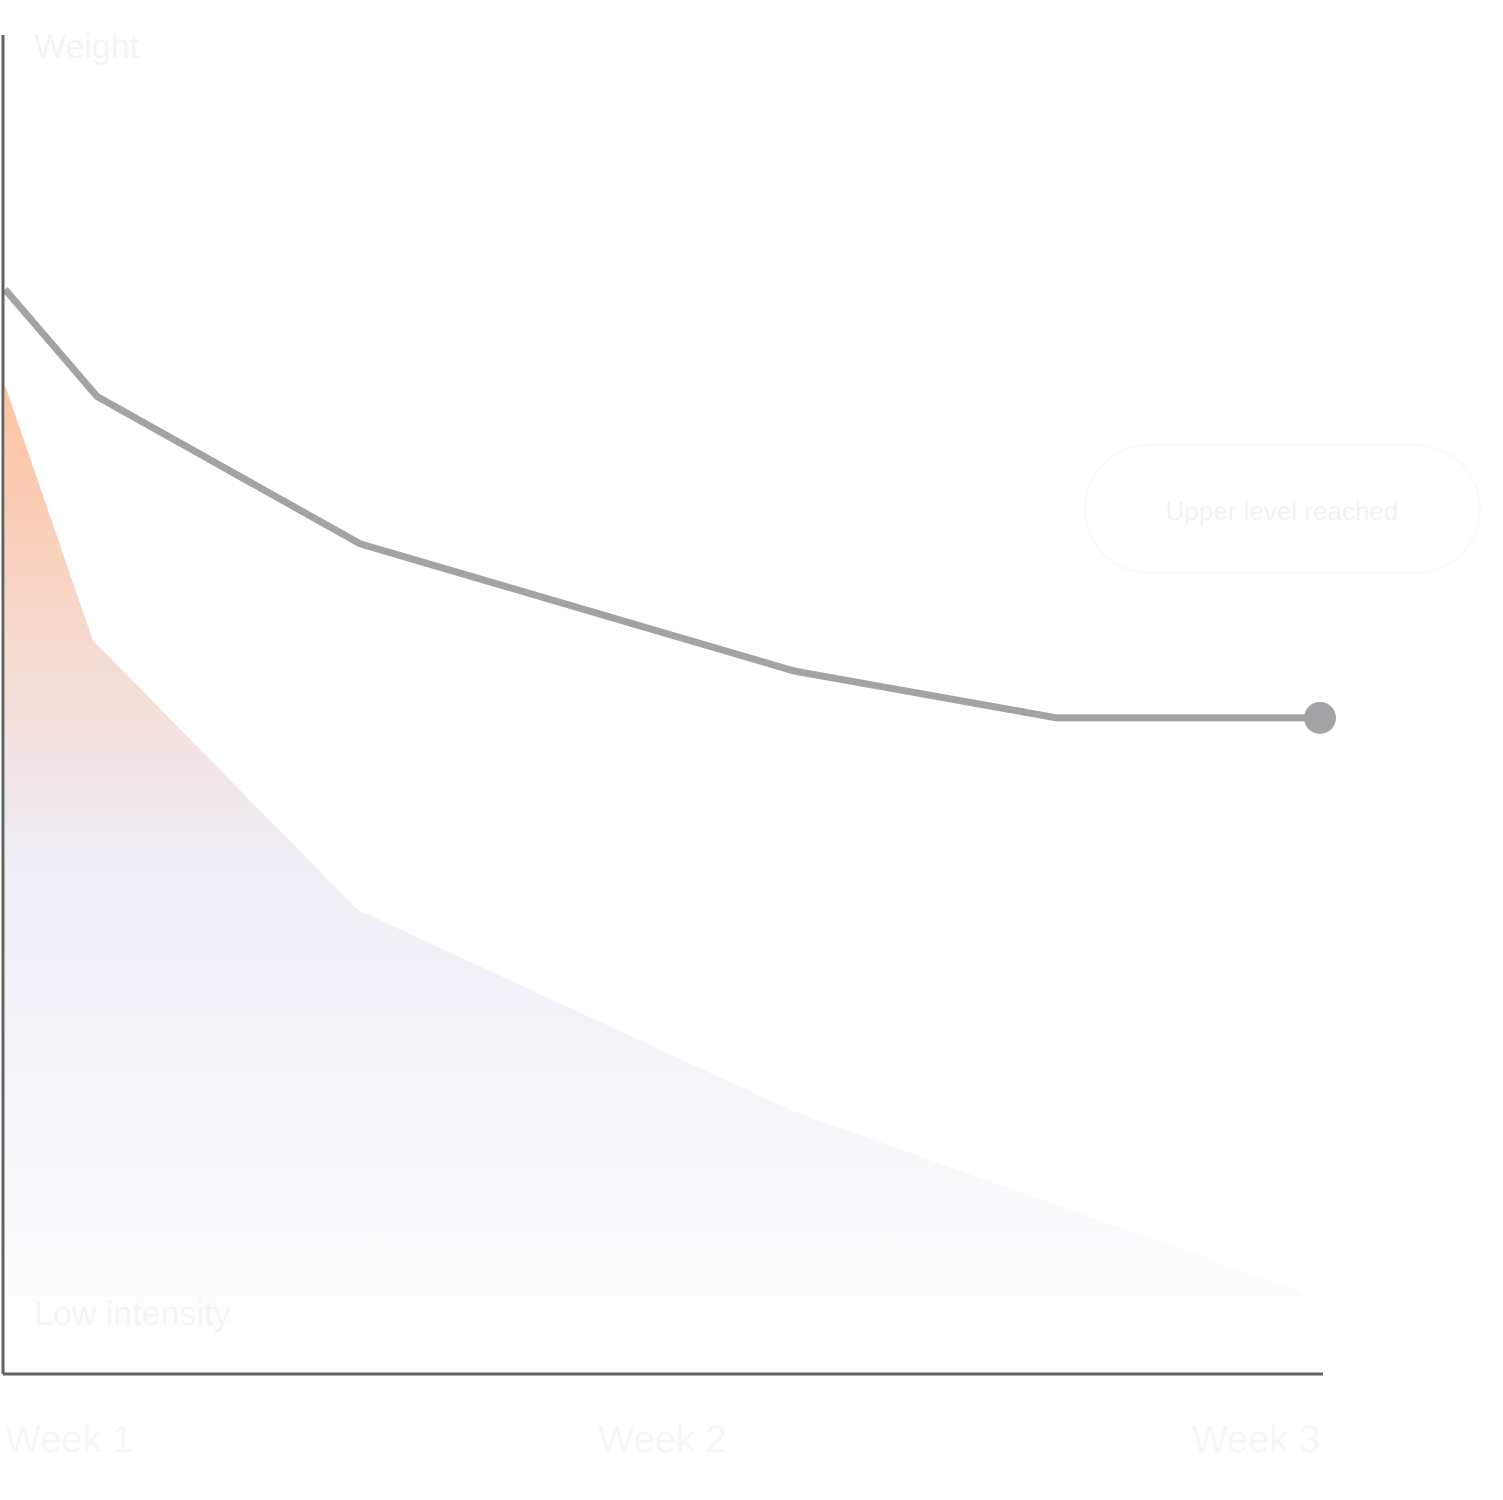 This screenshot has height=1500, width=1503. Describe the element at coordinates (1256, 1440) in the screenshot. I see `x-tick-label: Week 3` at that location.